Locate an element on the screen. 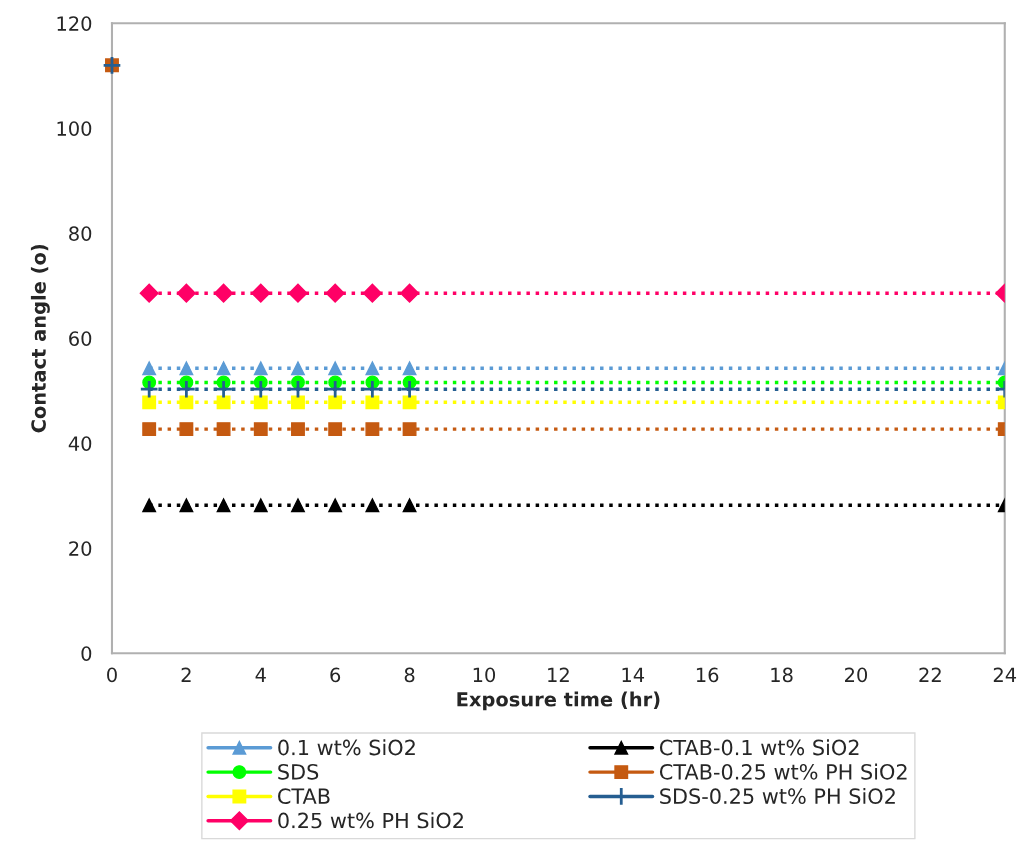 The height and width of the screenshot is (863, 1018). y-tick-label: 120 is located at coordinates (74, 23).